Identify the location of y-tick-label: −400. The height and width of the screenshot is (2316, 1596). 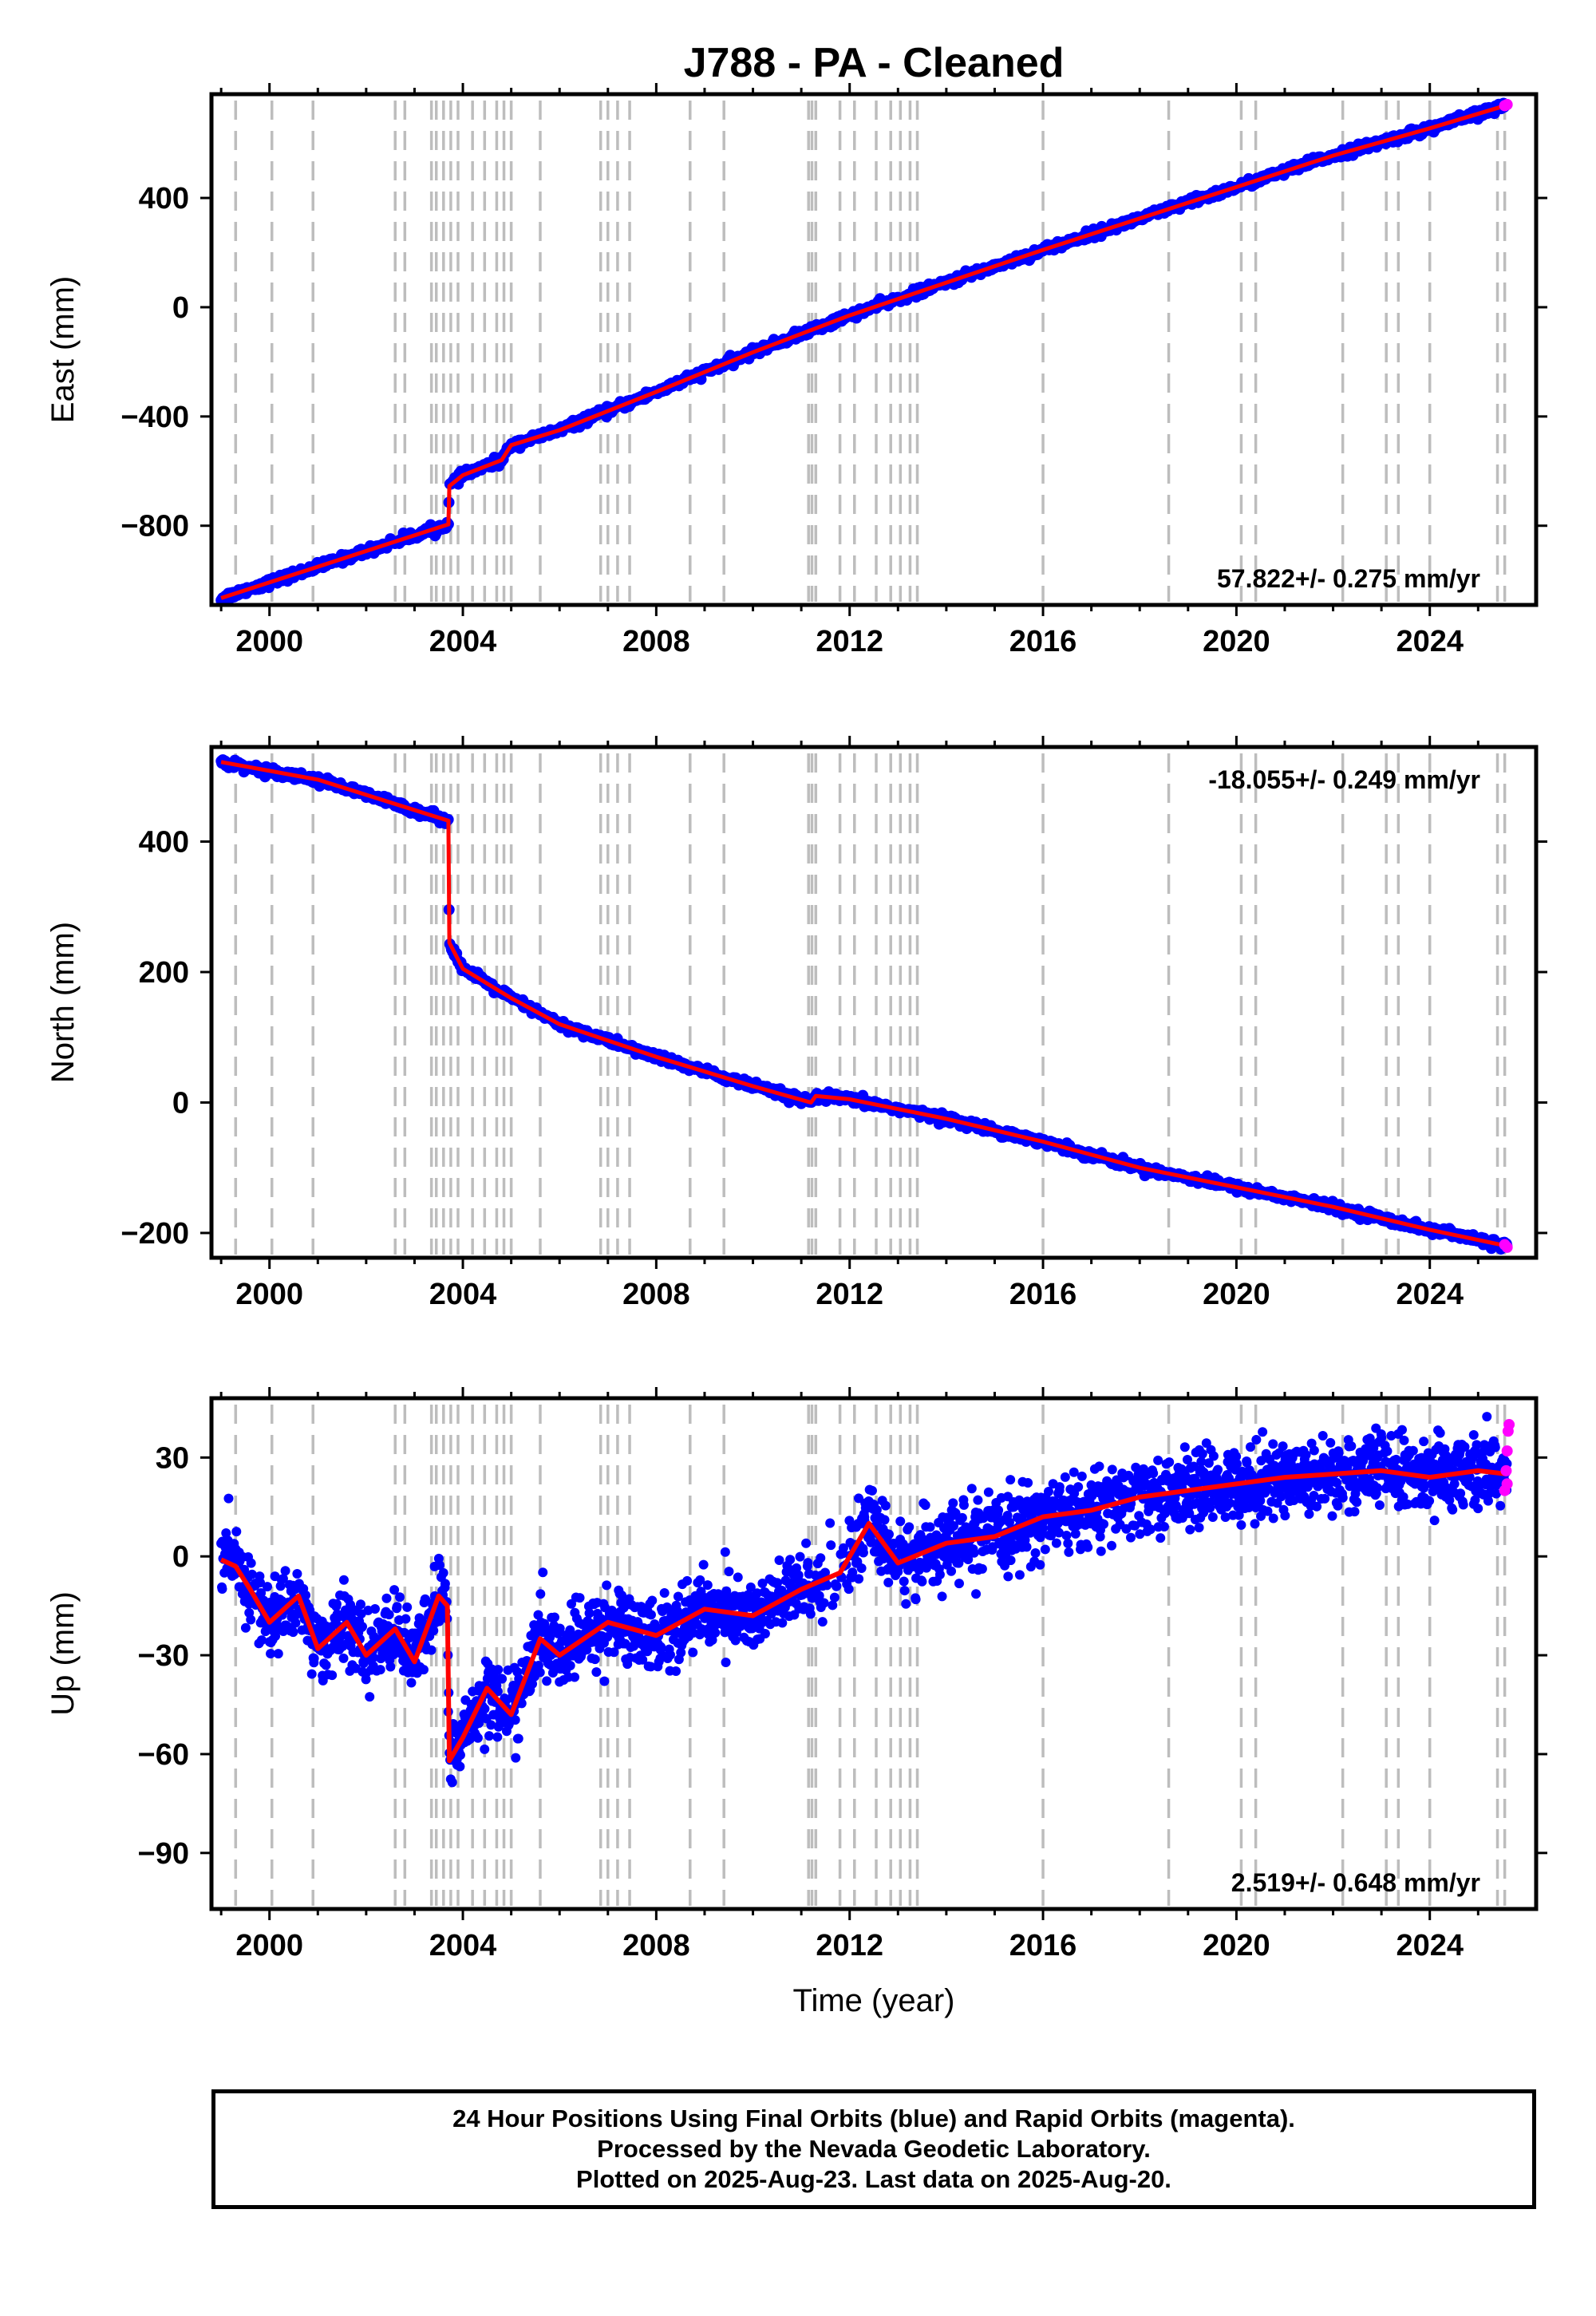
(154, 417).